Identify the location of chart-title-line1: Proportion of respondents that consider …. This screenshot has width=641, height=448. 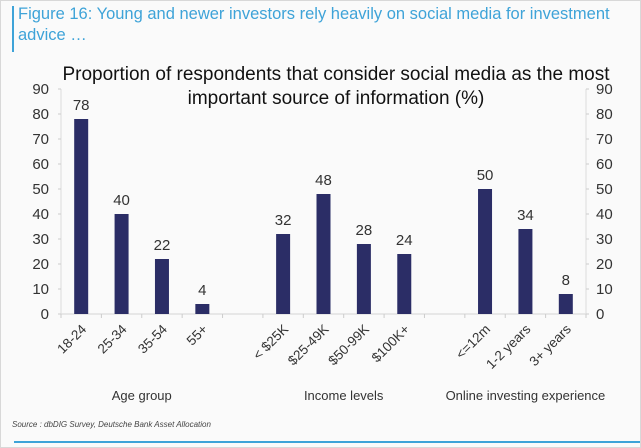
(336, 74).